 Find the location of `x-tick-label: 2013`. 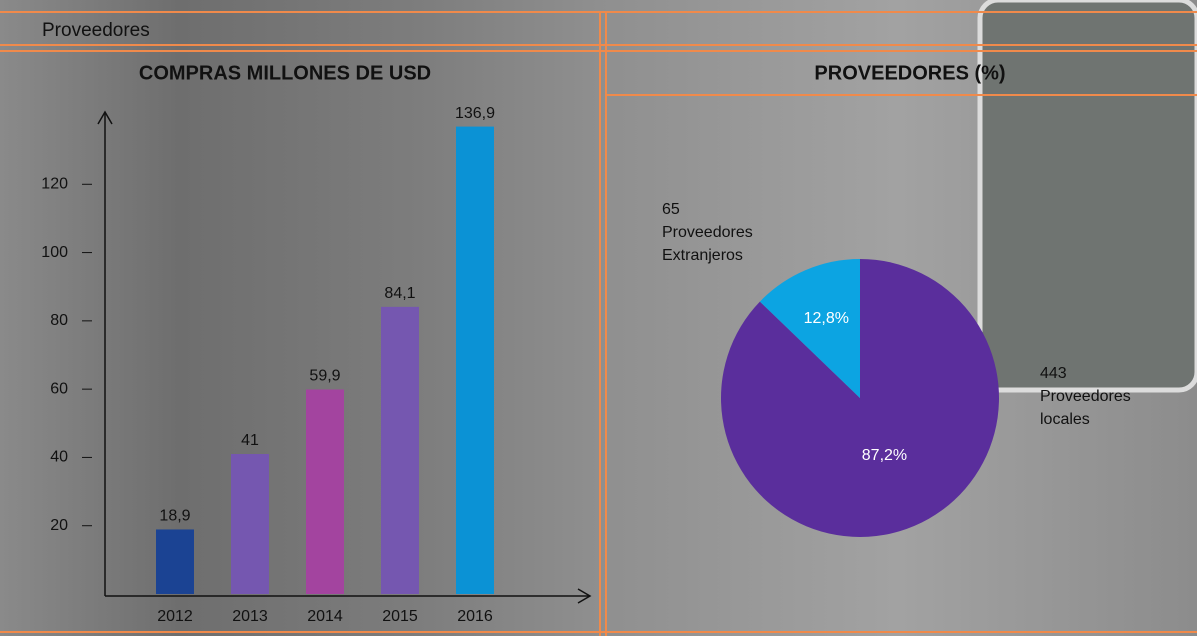

x-tick-label: 2013 is located at coordinates (250, 616).